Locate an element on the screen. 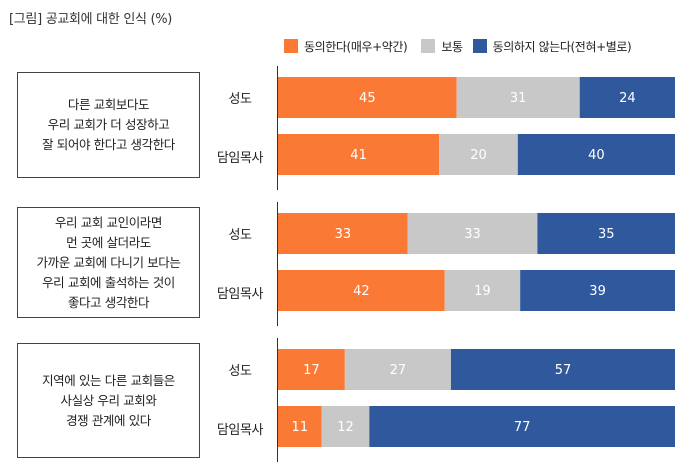 The width and height of the screenshot is (693, 468). bar-g1-r2-disagree is located at coordinates (596, 154).